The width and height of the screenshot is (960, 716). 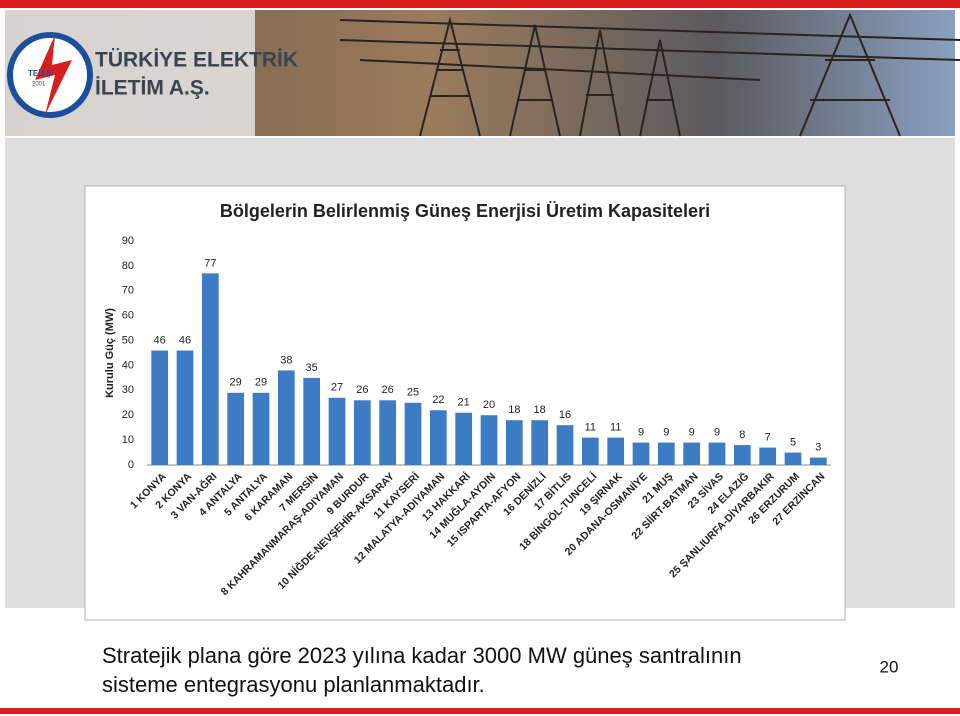 I want to click on value-label: 27, so click(x=337, y=388).